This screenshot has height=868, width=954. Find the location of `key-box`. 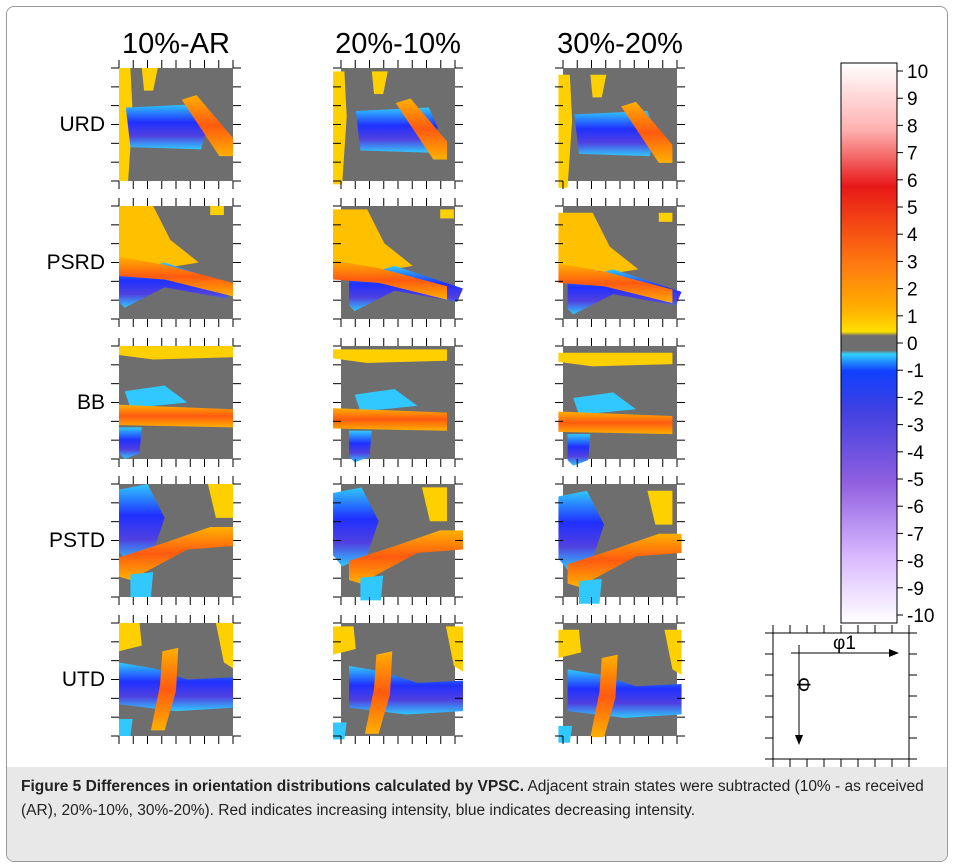

key-box is located at coordinates (841, 696).